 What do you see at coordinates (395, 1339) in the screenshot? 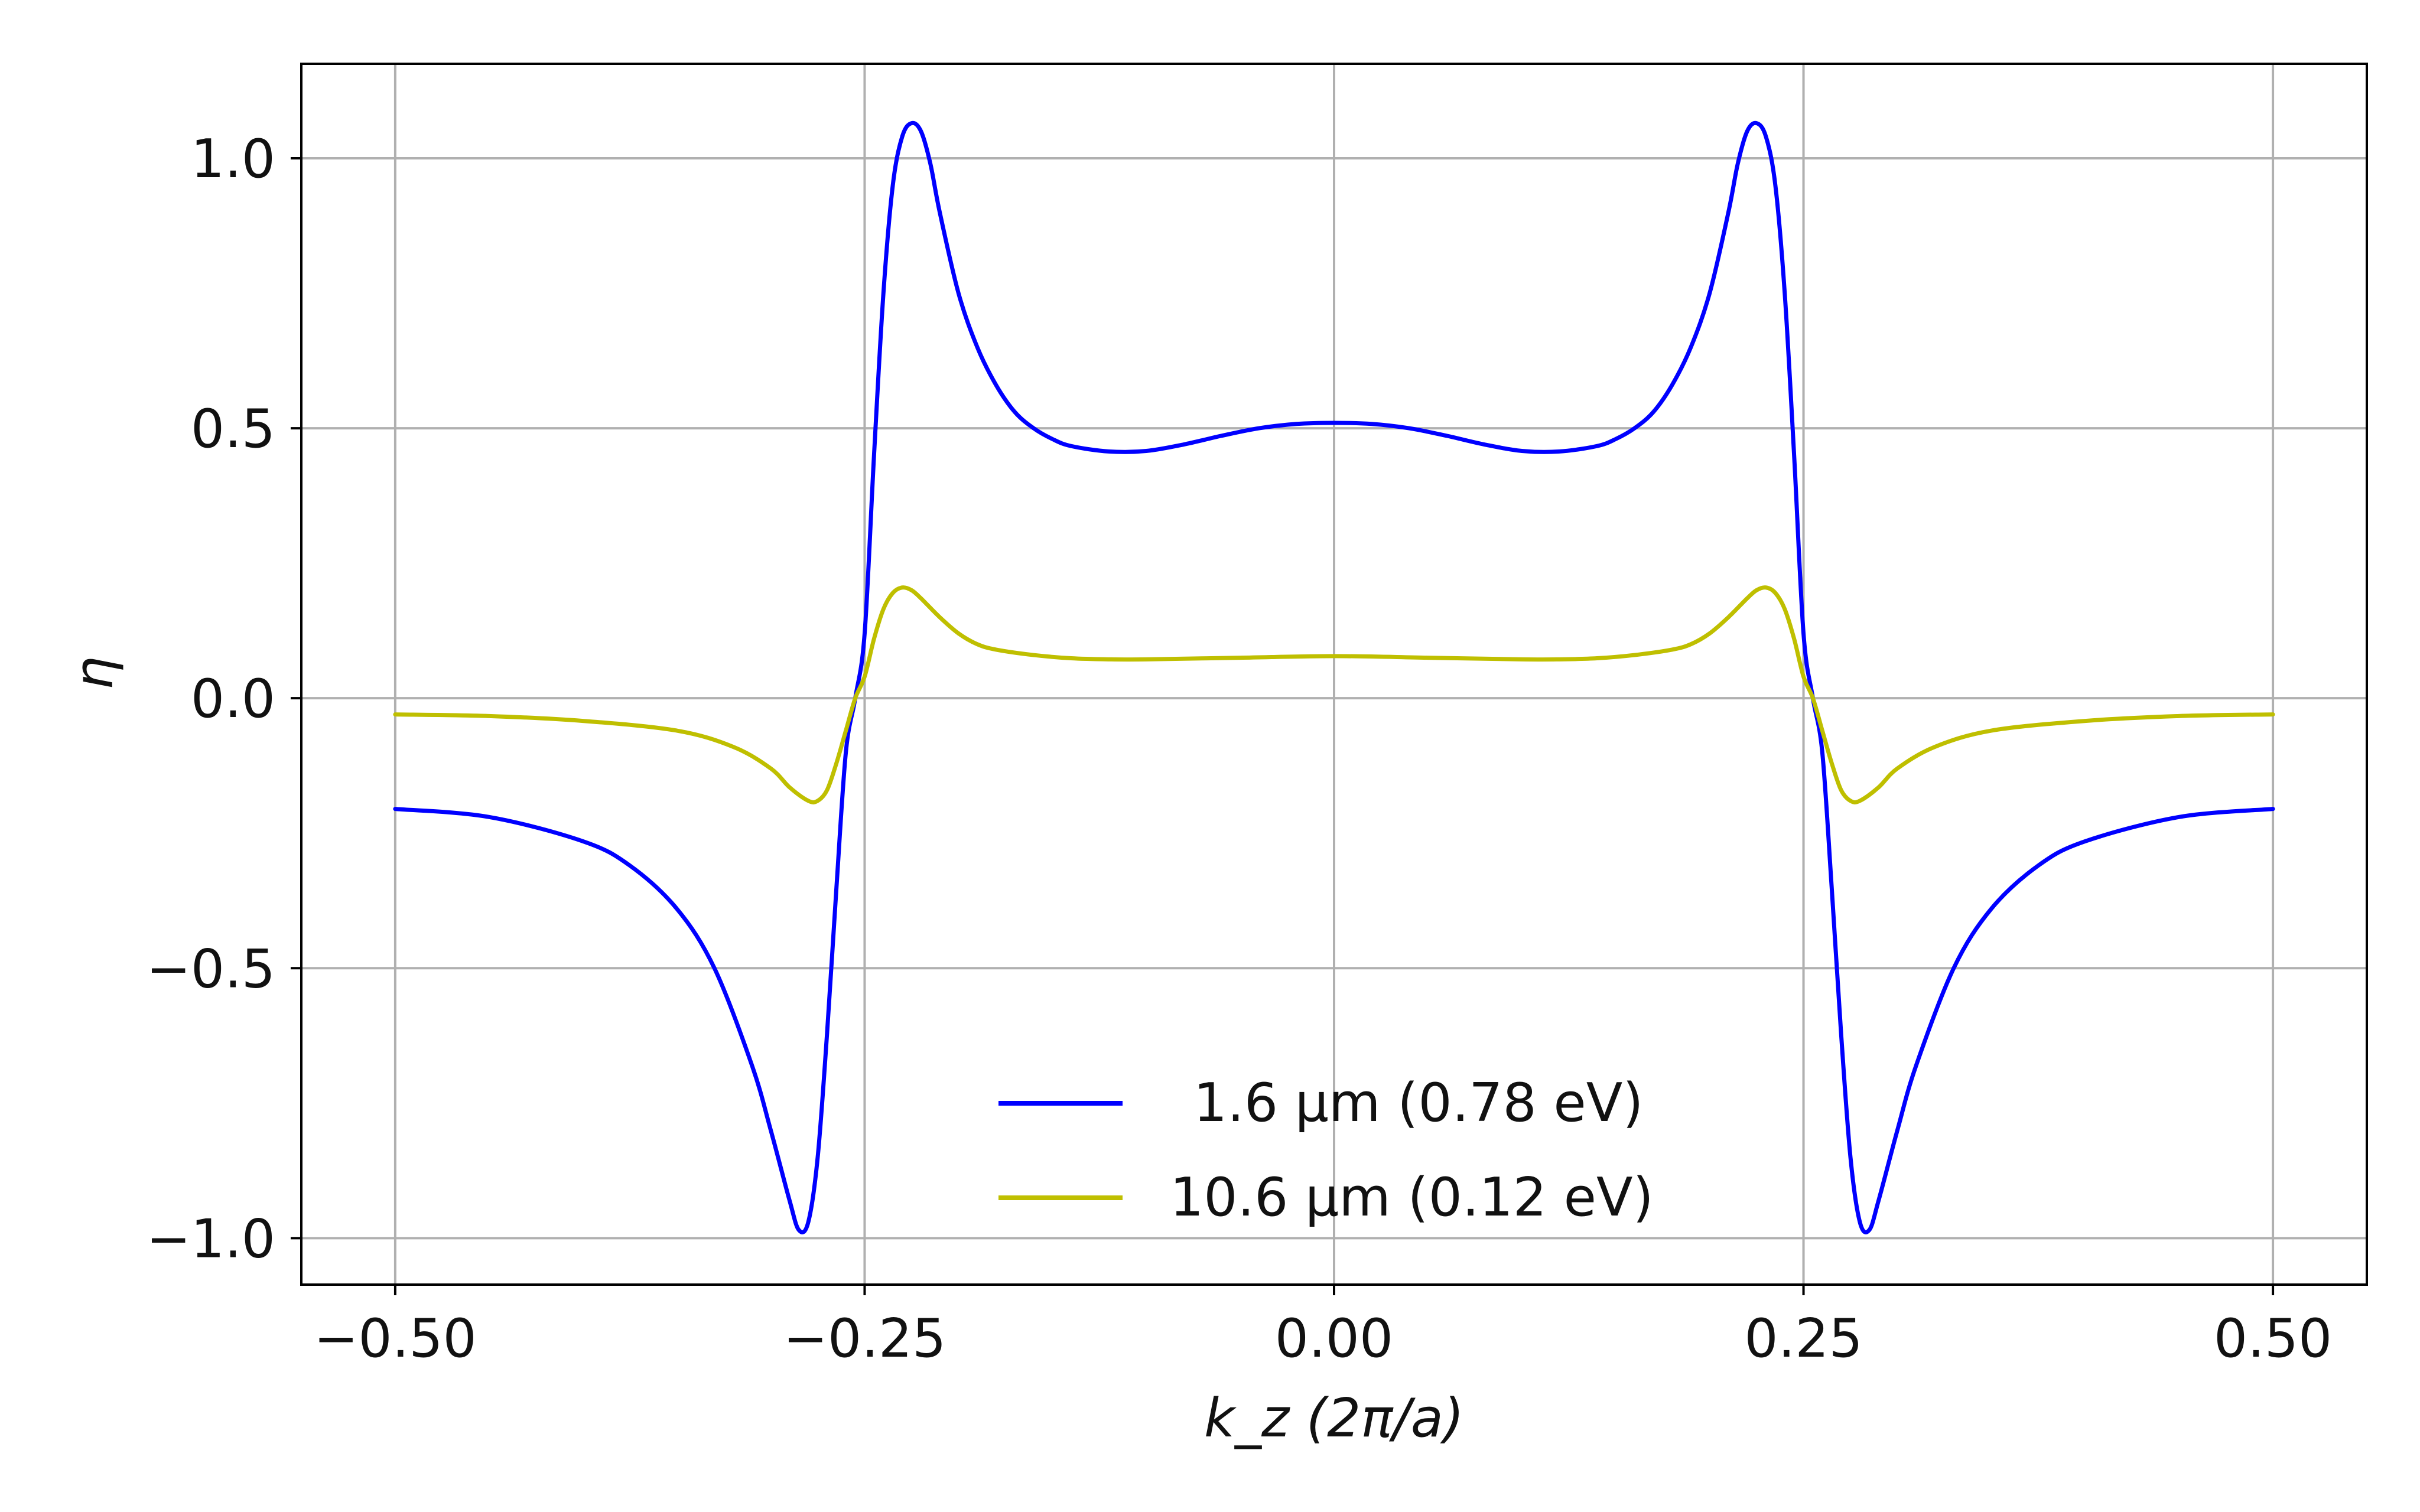
I see `x-tick-label: −0.50` at bounding box center [395, 1339].